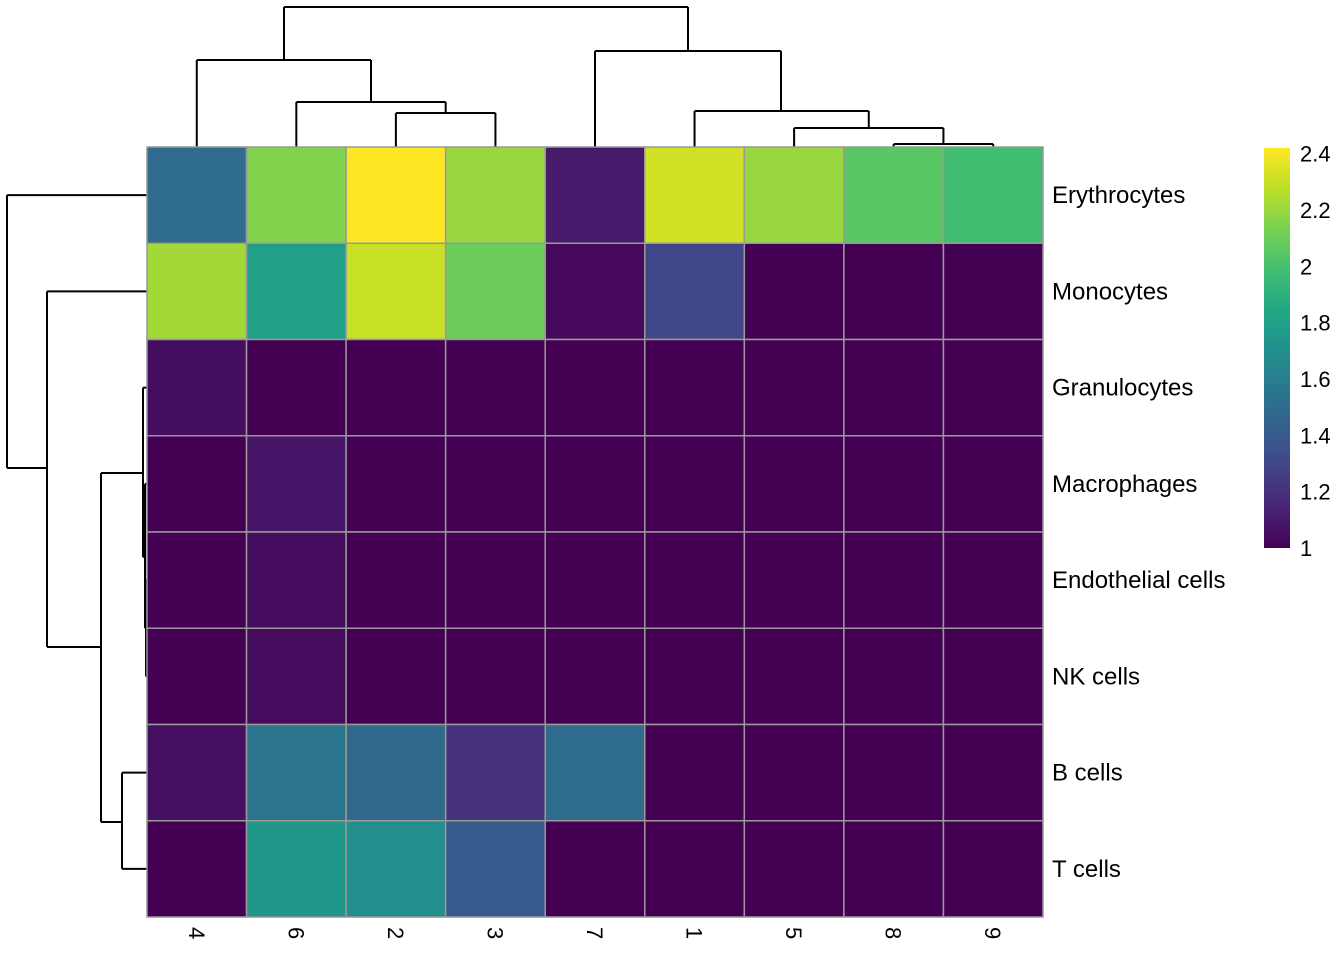 The width and height of the screenshot is (1344, 965). Describe the element at coordinates (395, 933) in the screenshot. I see `column-label: 2` at that location.